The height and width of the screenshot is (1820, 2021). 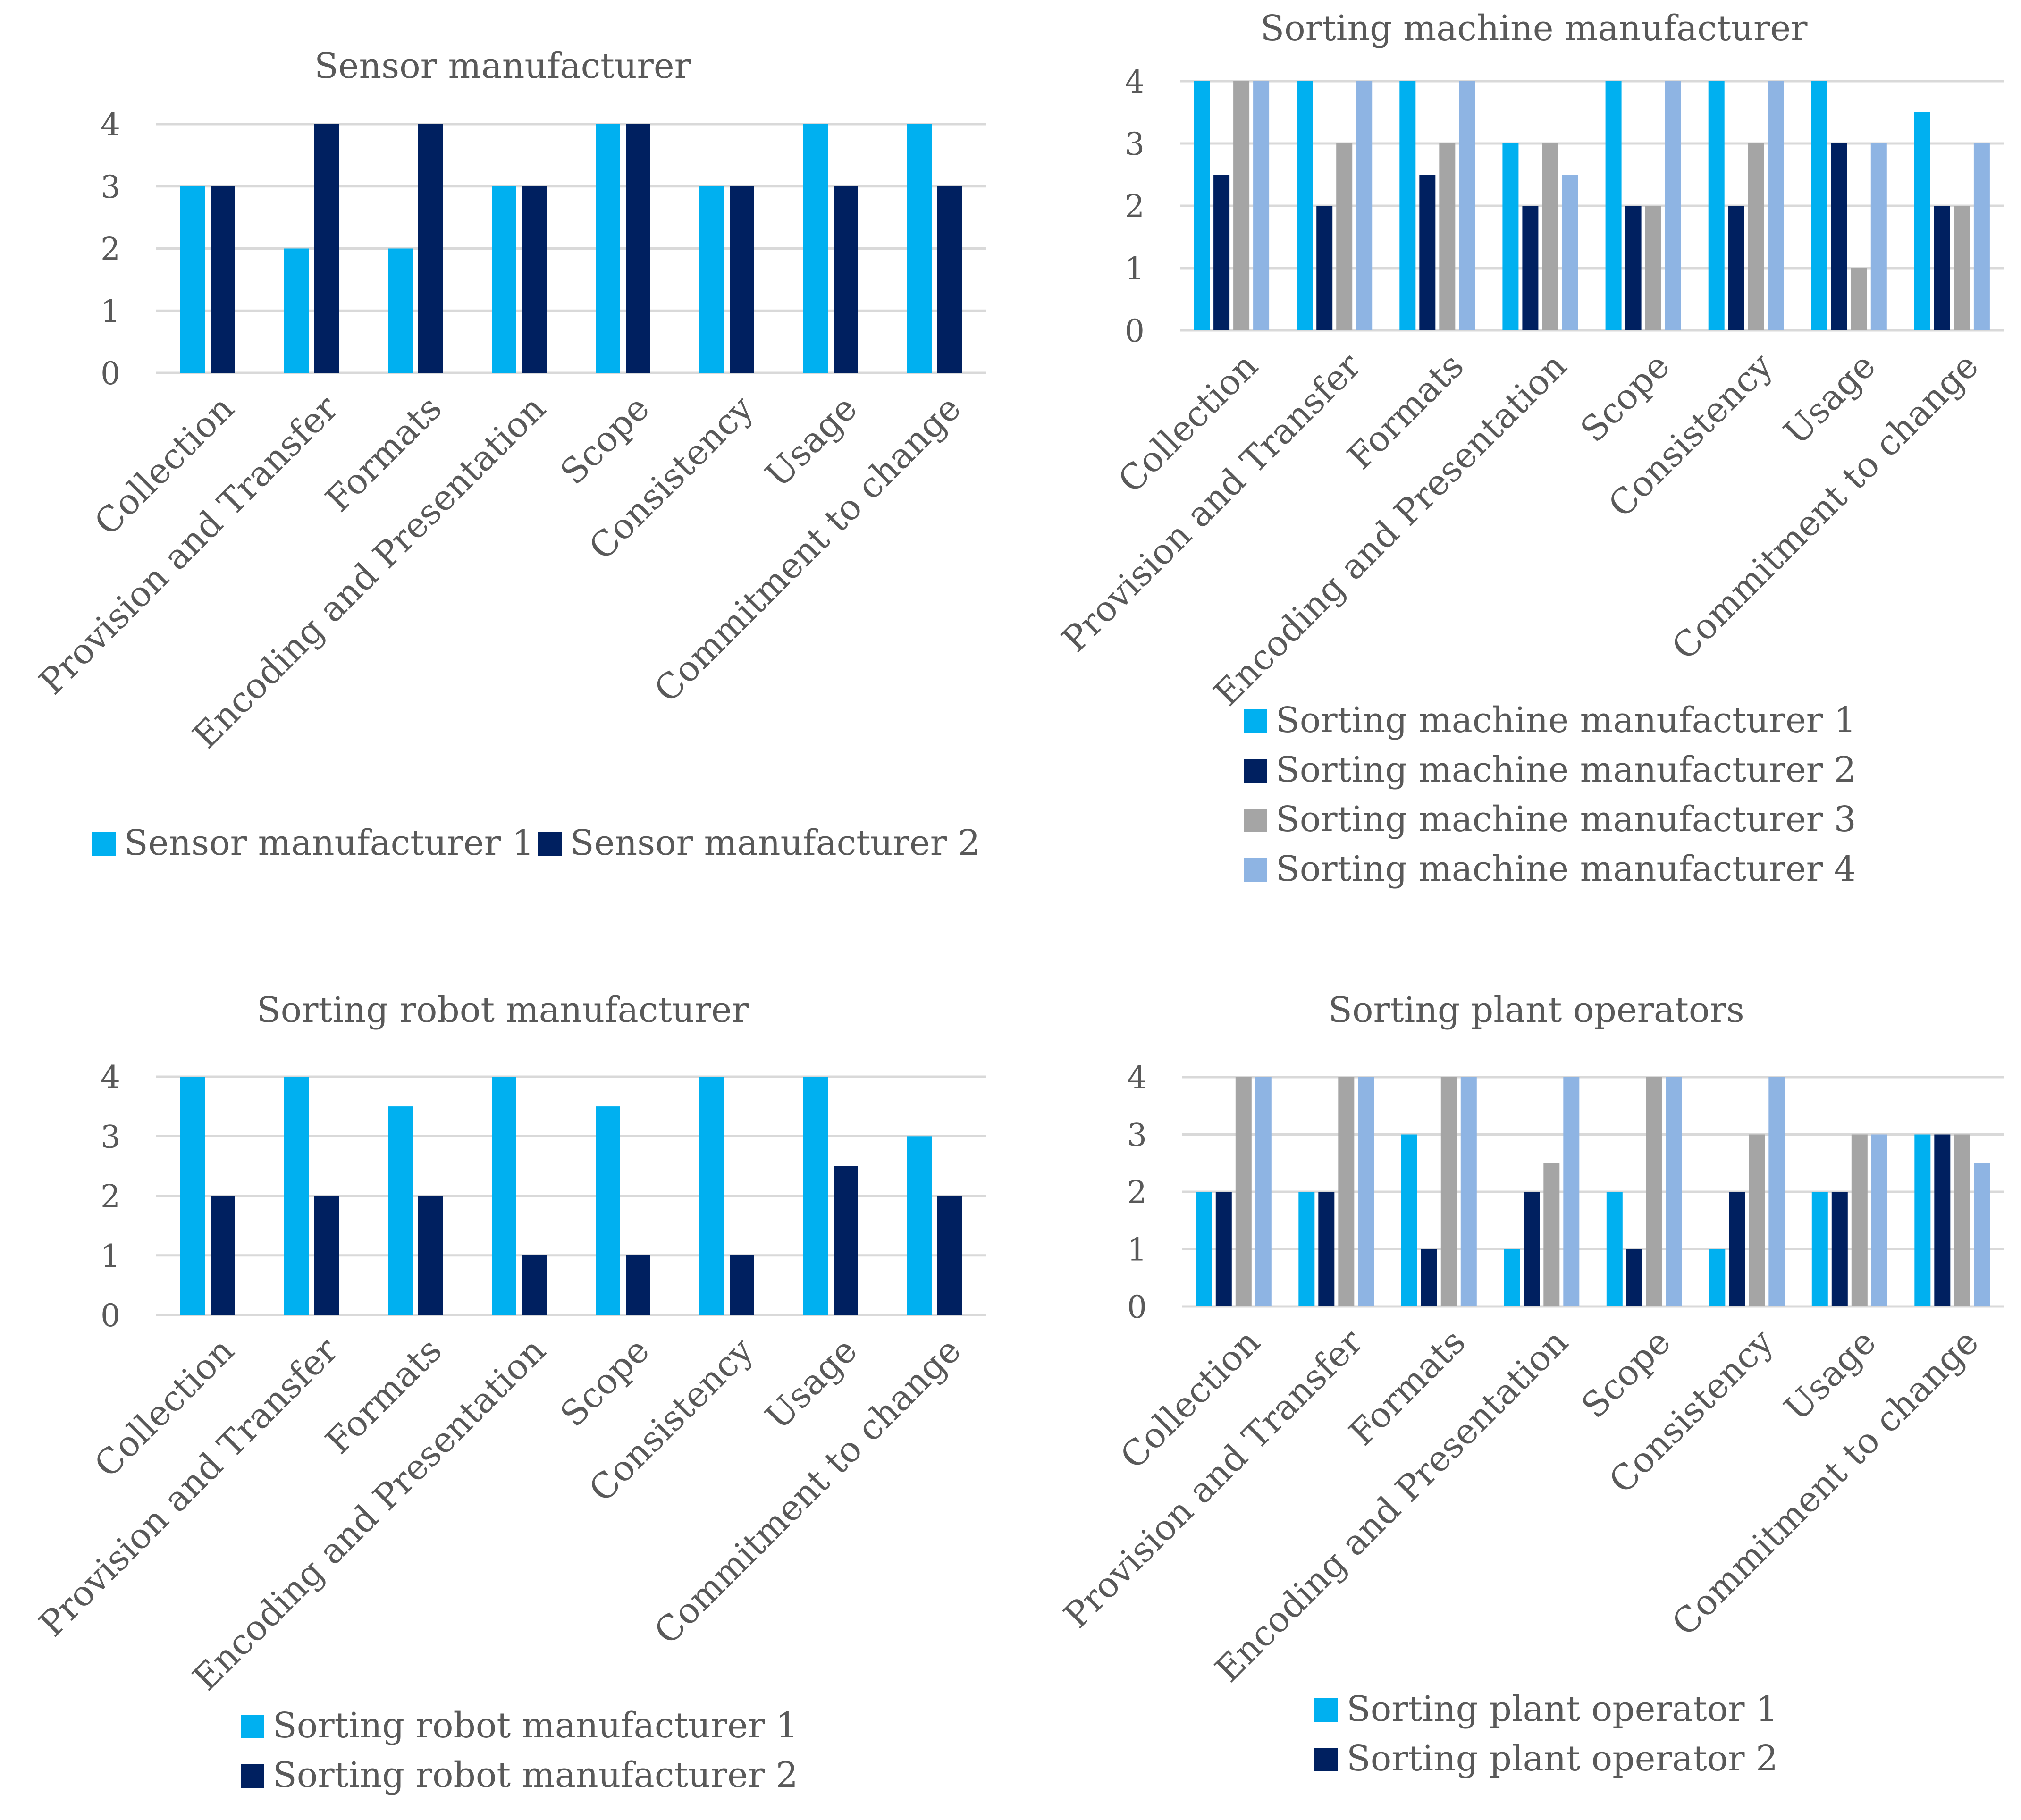 I want to click on bar-series-1-collection, so click(x=192, y=1196).